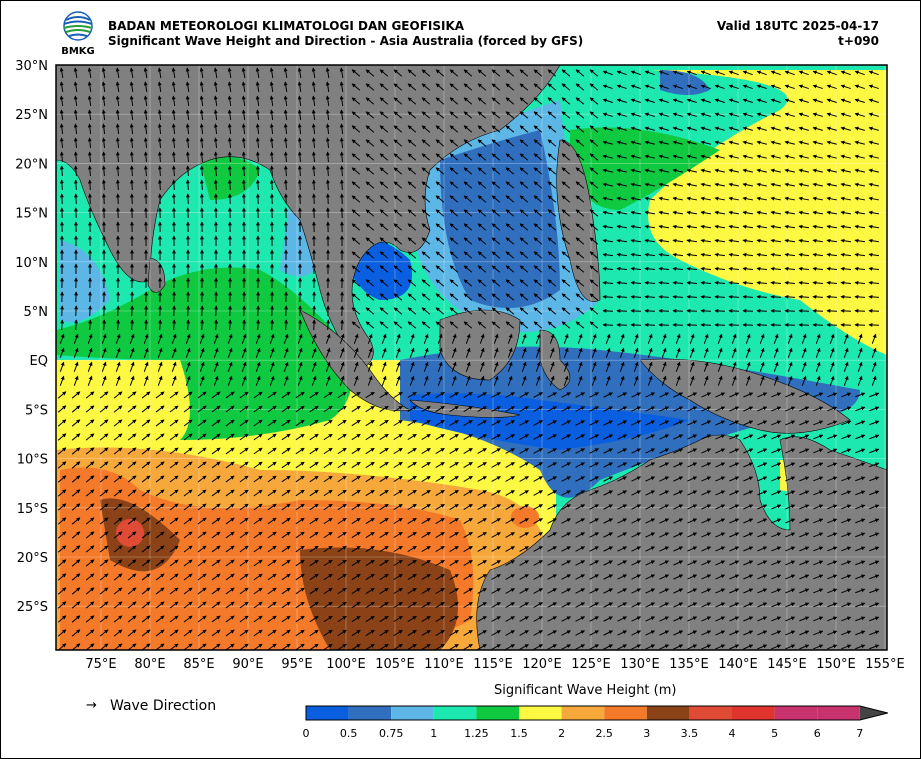  Describe the element at coordinates (78, 33) in the screenshot. I see `bmkg-logo: BMKG` at that location.